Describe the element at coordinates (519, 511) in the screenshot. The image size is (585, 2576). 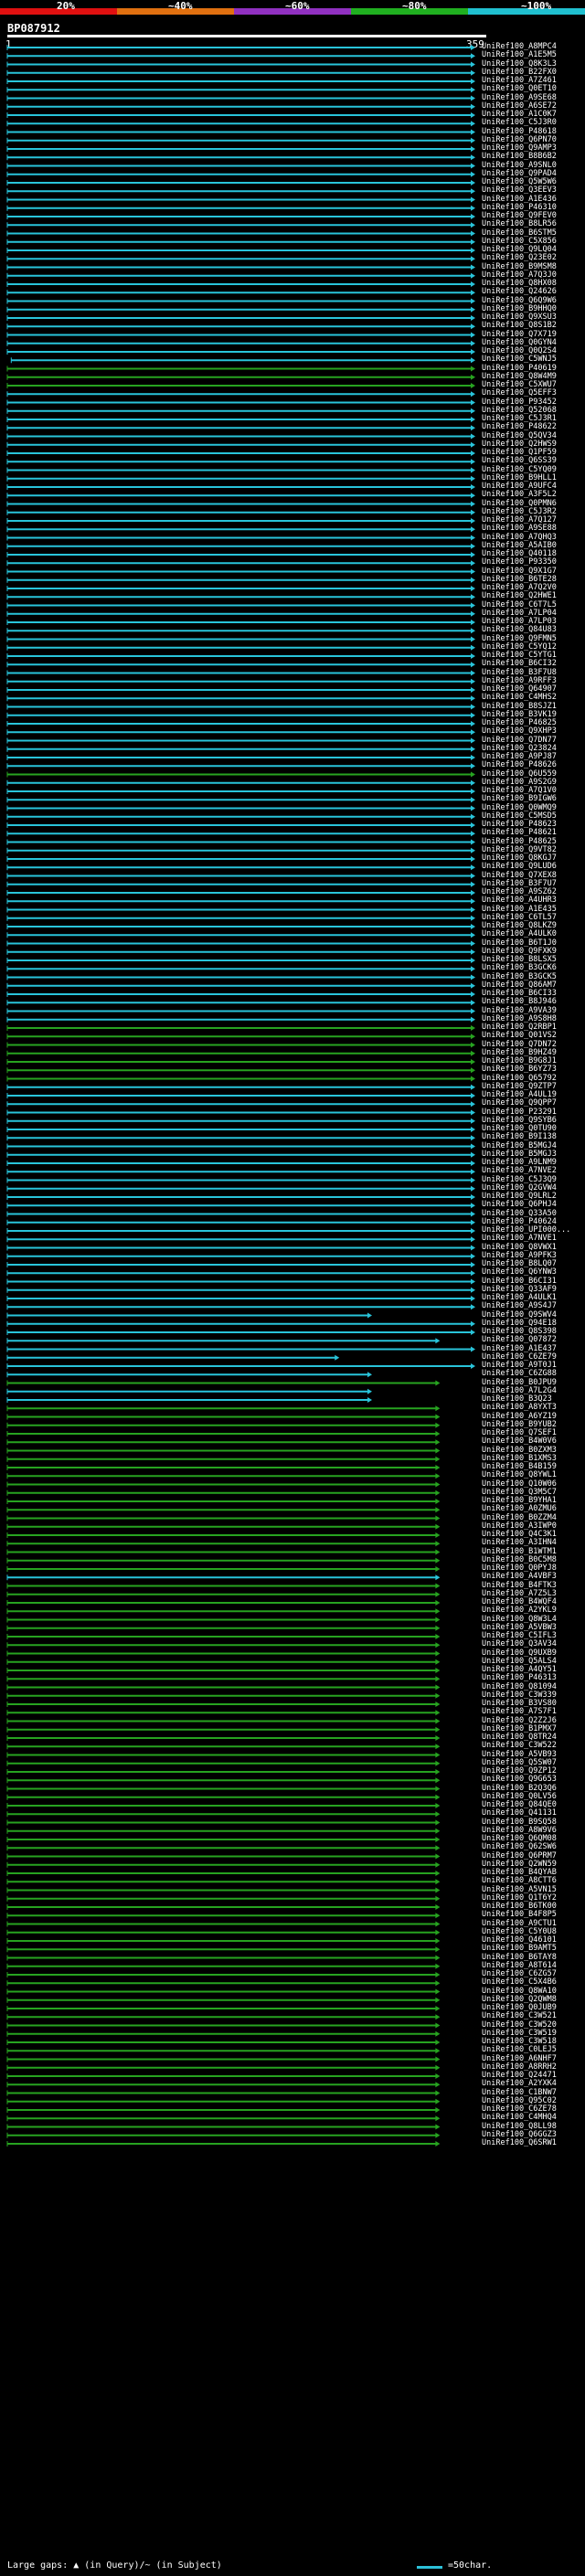
I see `hit-label: UniRef100_C5J3R2` at that location.